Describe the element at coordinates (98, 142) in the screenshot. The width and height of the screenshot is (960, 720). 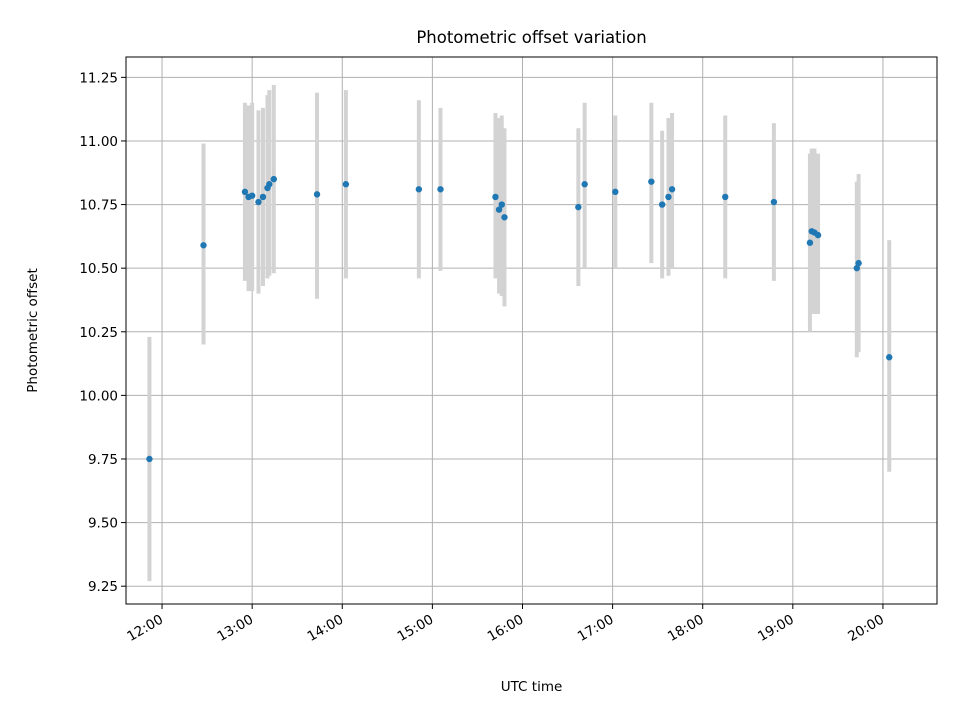
I see `y-tick-label: 11.00` at that location.